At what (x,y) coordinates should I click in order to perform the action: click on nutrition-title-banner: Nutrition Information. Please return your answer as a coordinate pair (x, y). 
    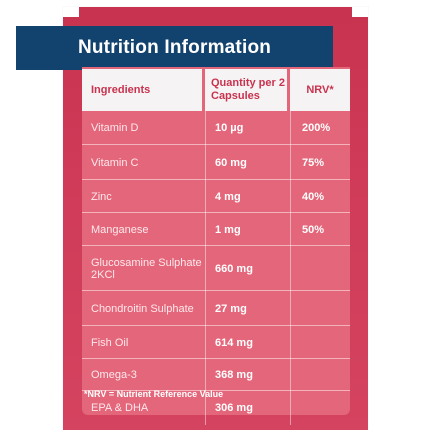
    Looking at the image, I should click on (174, 48).